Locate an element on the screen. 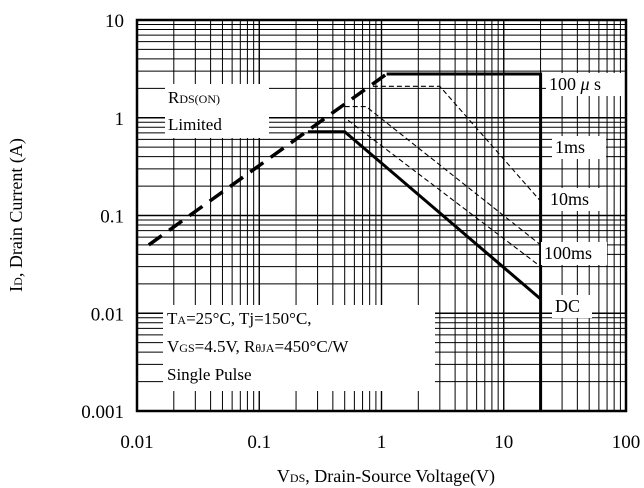  x-tick-label: 10 is located at coordinates (503, 442).